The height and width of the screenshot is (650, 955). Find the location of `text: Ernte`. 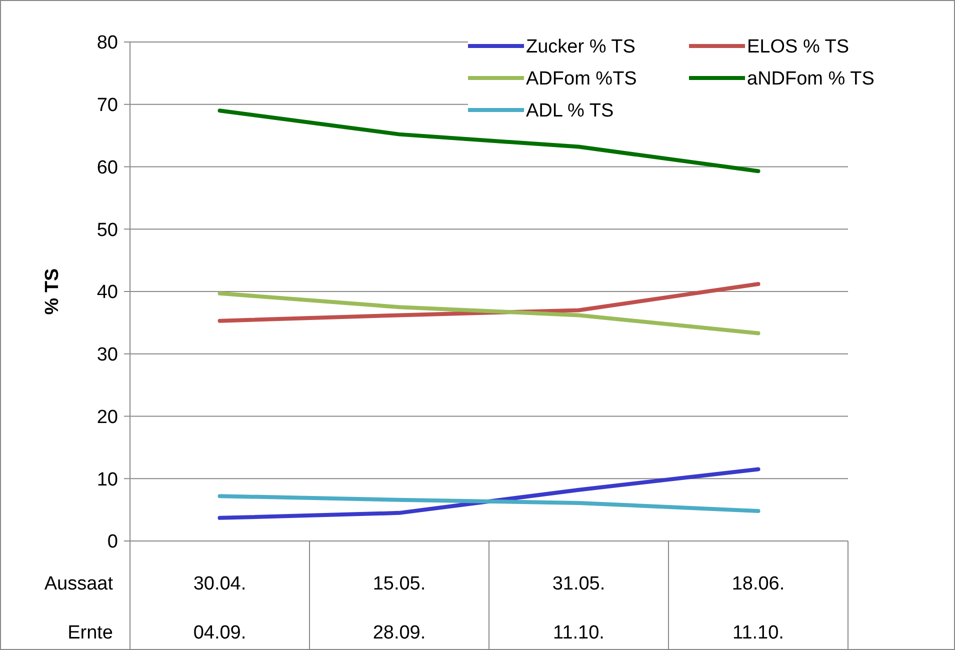

text: Ernte is located at coordinates (90, 633).